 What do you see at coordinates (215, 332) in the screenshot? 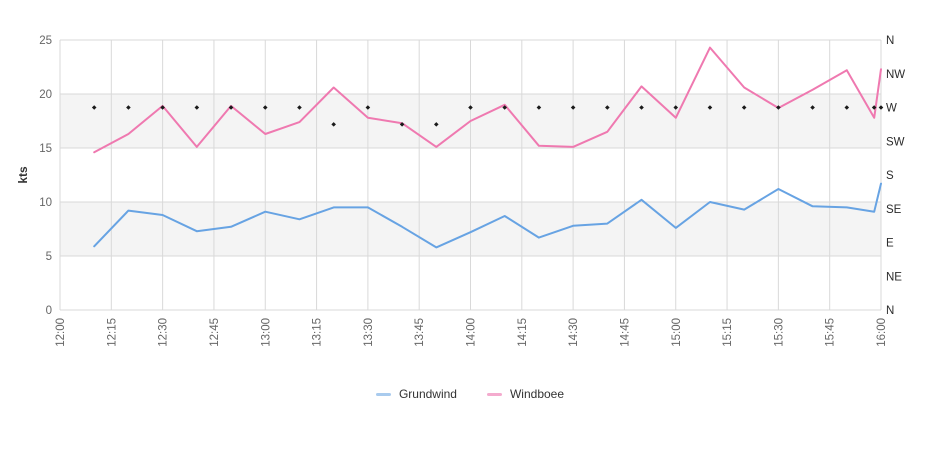
I see `x-tick-label: 12:45` at bounding box center [215, 332].